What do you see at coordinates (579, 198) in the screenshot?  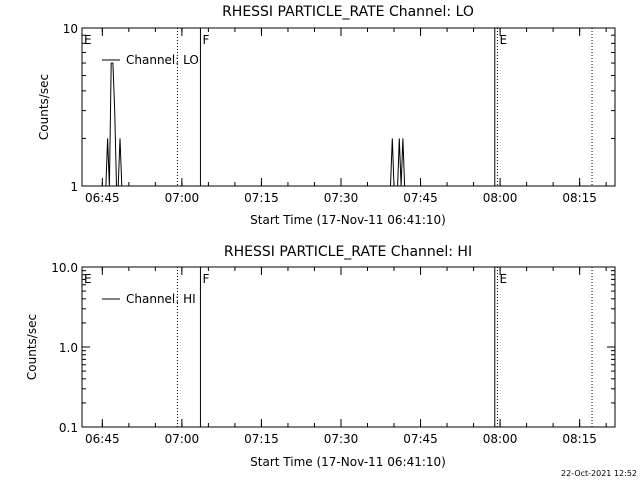 I see `x-tick-label-lo-6: 08:15` at bounding box center [579, 198].